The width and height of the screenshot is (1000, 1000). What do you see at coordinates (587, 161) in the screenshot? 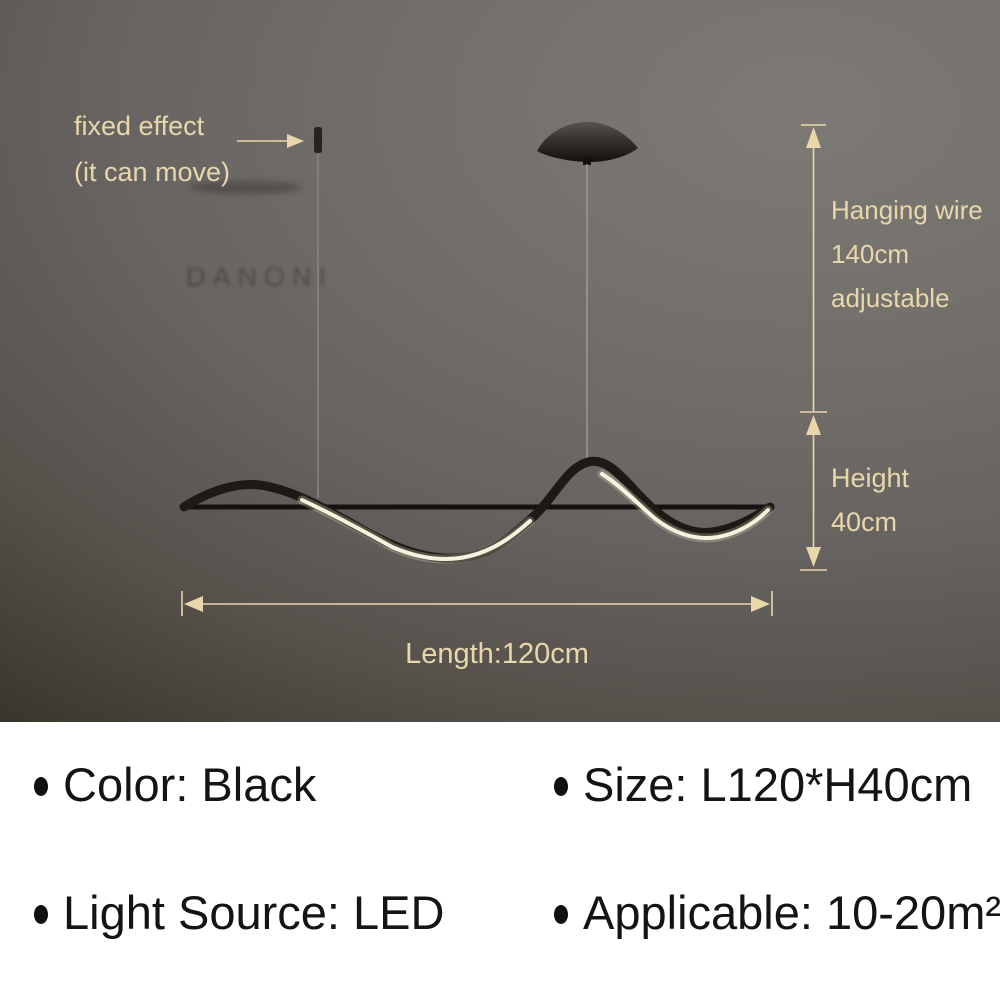
I see `canopy-stem` at bounding box center [587, 161].